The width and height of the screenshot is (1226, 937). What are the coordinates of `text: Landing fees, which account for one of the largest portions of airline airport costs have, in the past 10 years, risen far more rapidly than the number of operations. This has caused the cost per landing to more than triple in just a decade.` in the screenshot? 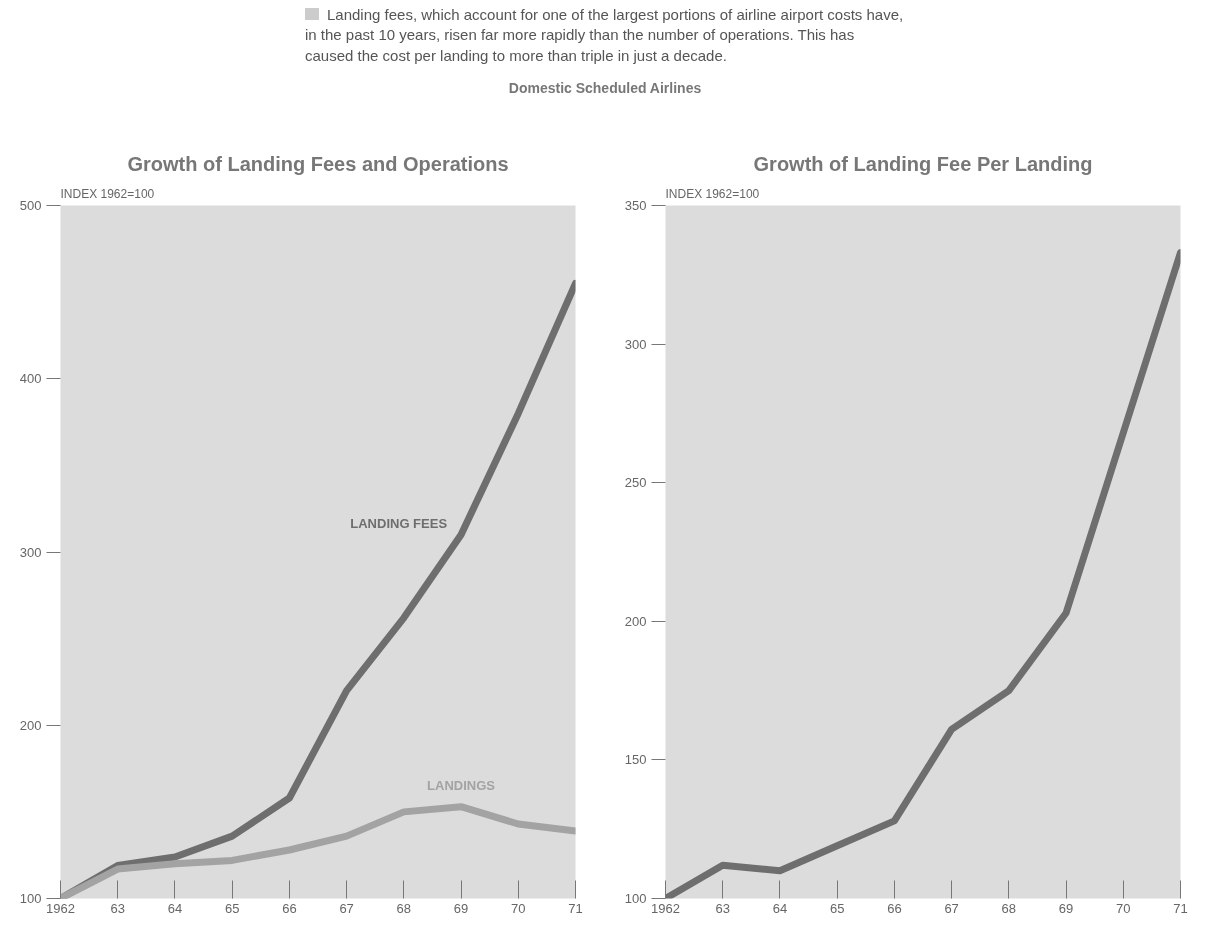 It's located at (605, 35).